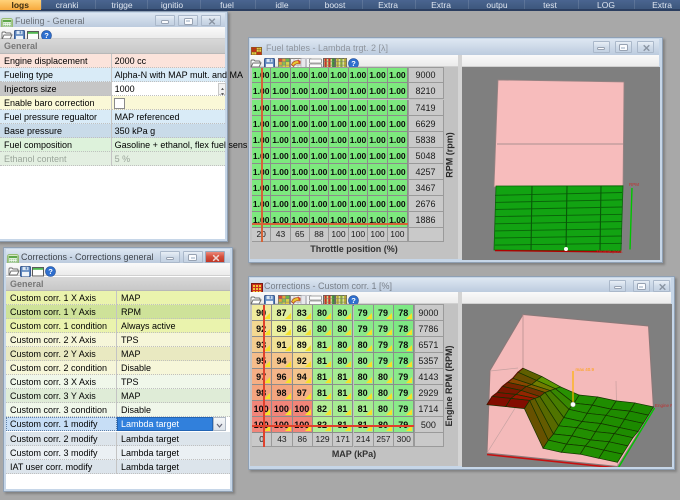  I want to click on svg-text: max 40.9, so click(585, 369).